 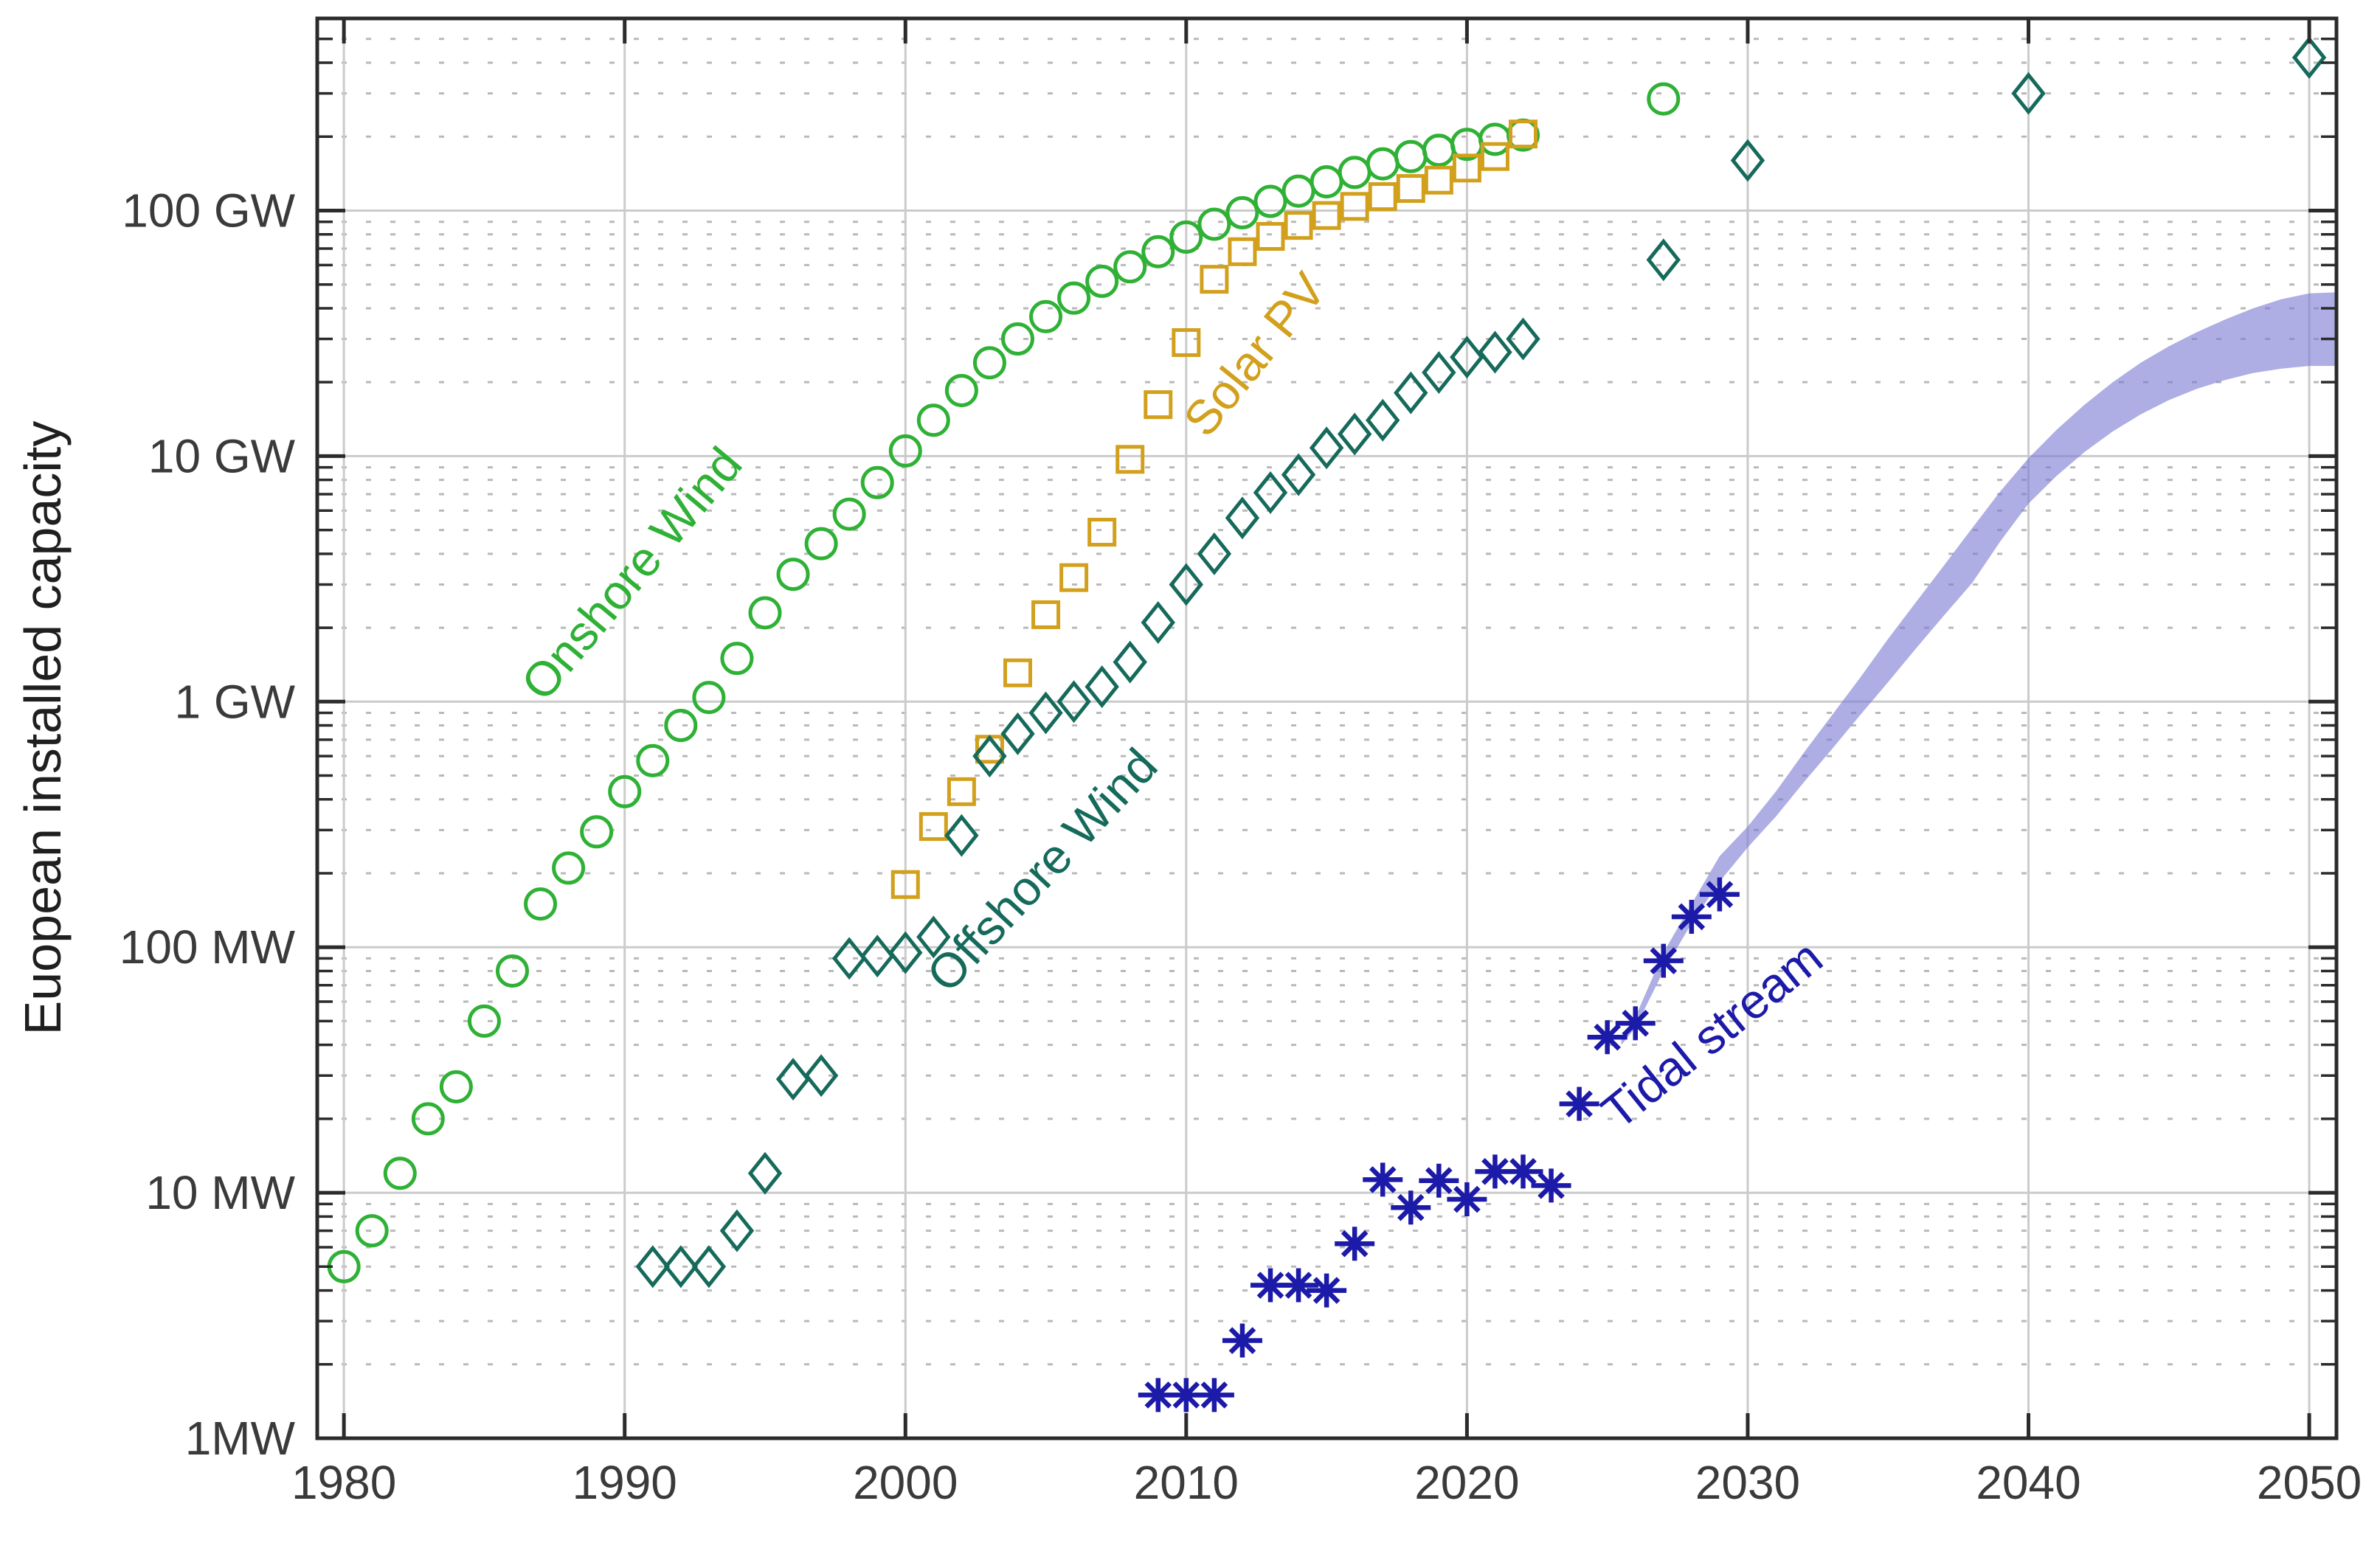 I want to click on series-solar-pv, so click(x=1214, y=509).